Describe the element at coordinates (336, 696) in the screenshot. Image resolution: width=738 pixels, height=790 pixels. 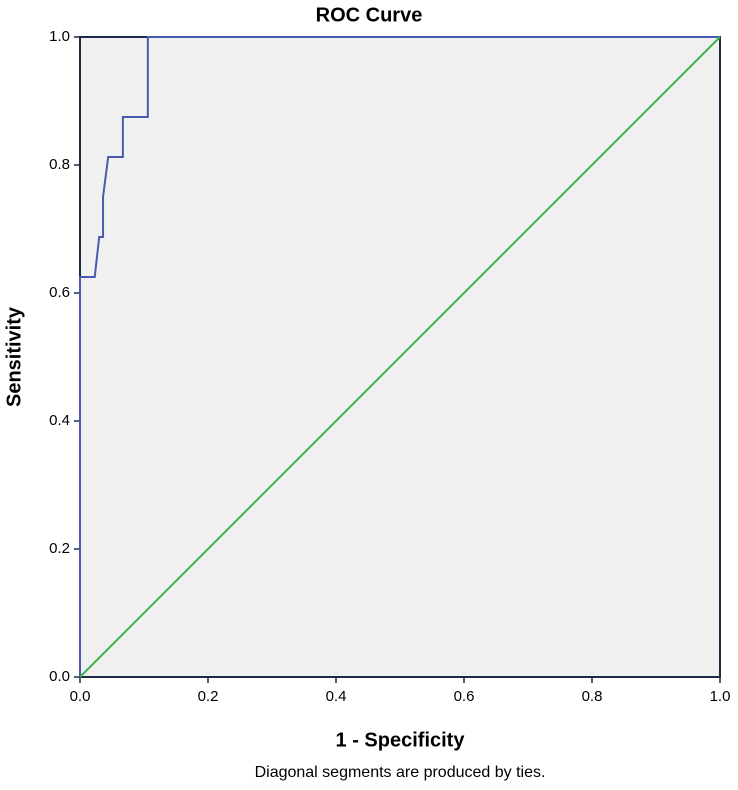
I see `x-tick-label: 0.4` at that location.